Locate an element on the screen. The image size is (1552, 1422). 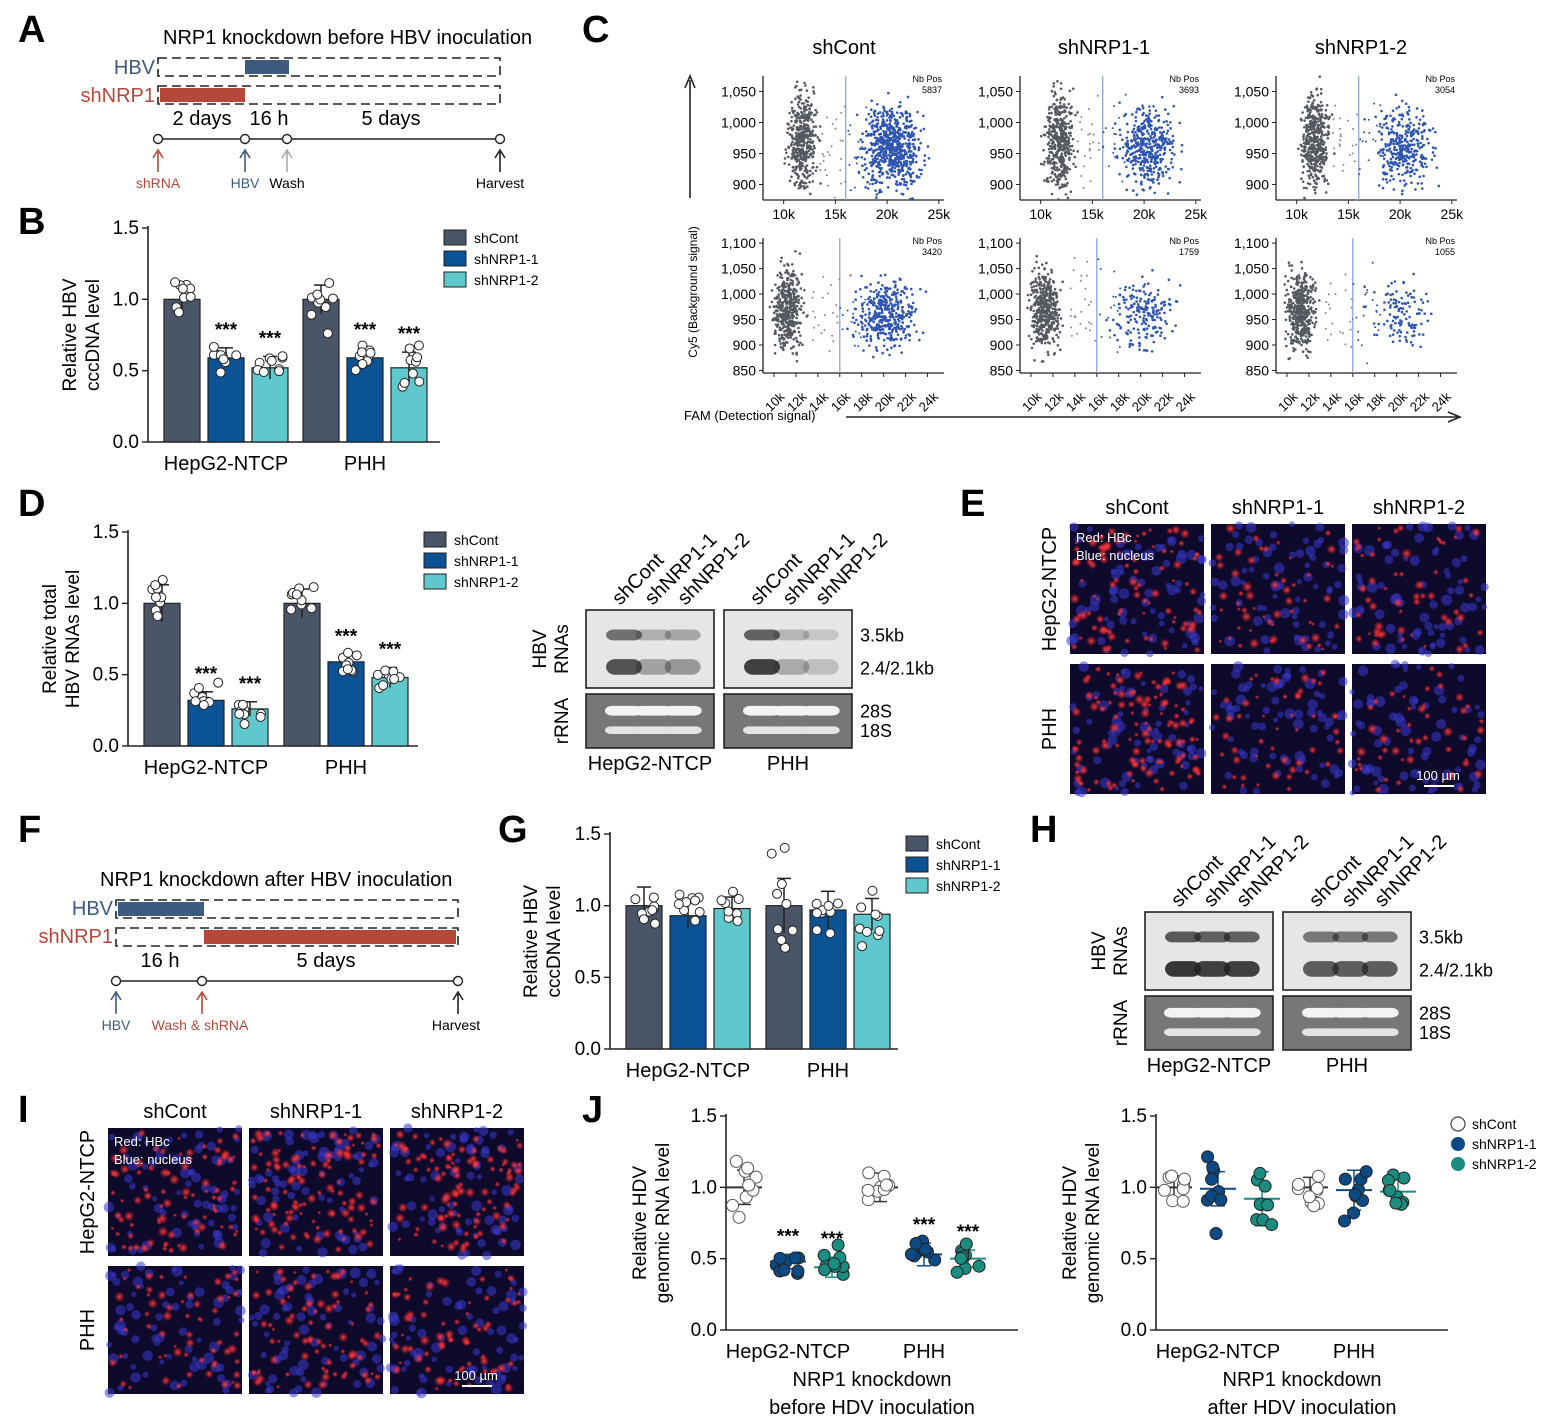
x-category-label: PHH is located at coordinates (828, 1071).